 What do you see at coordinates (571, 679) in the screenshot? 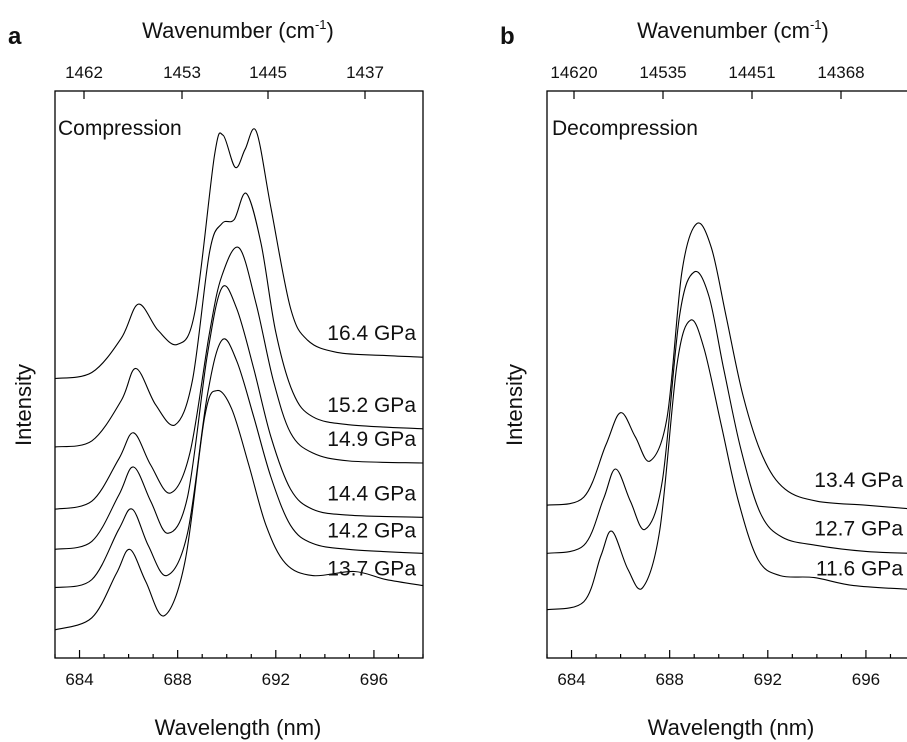
I see `panel-b-x-tick-label: 684` at bounding box center [571, 679].